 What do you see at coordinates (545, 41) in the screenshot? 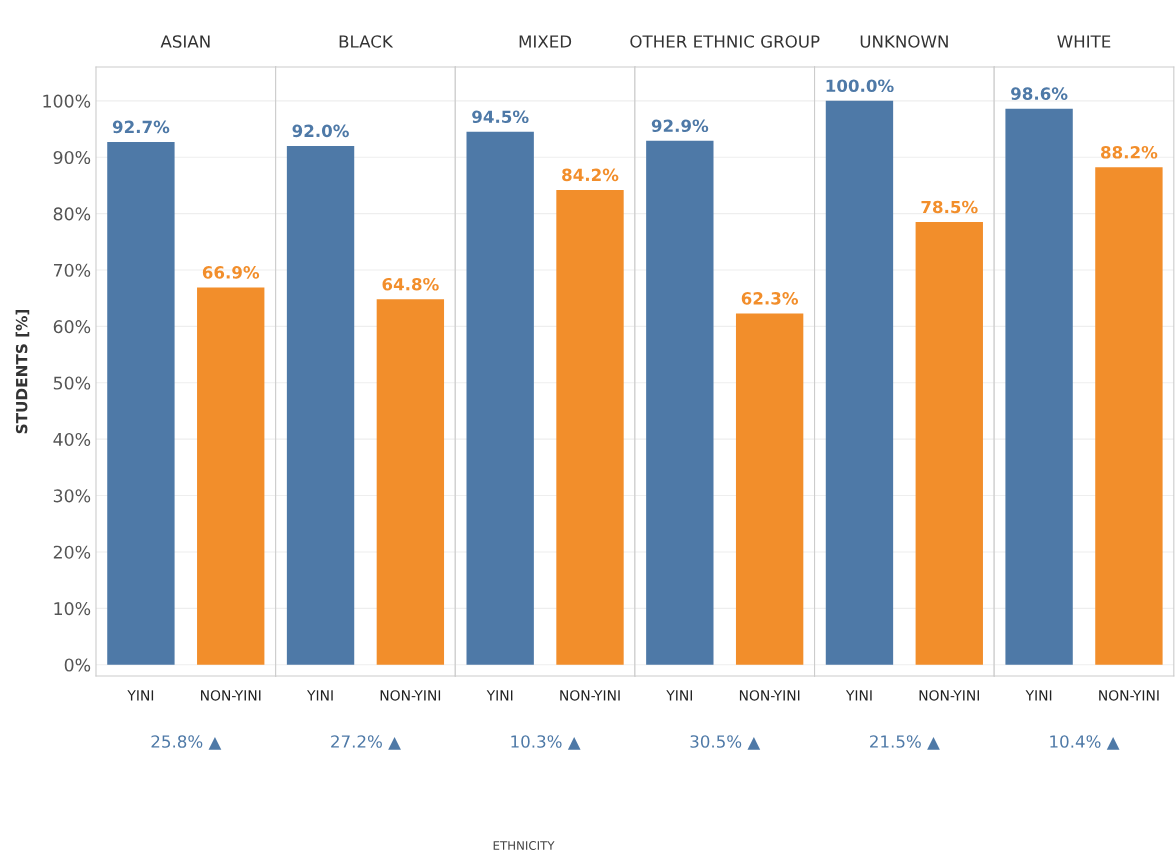
I see `chart-title: MIXED` at bounding box center [545, 41].